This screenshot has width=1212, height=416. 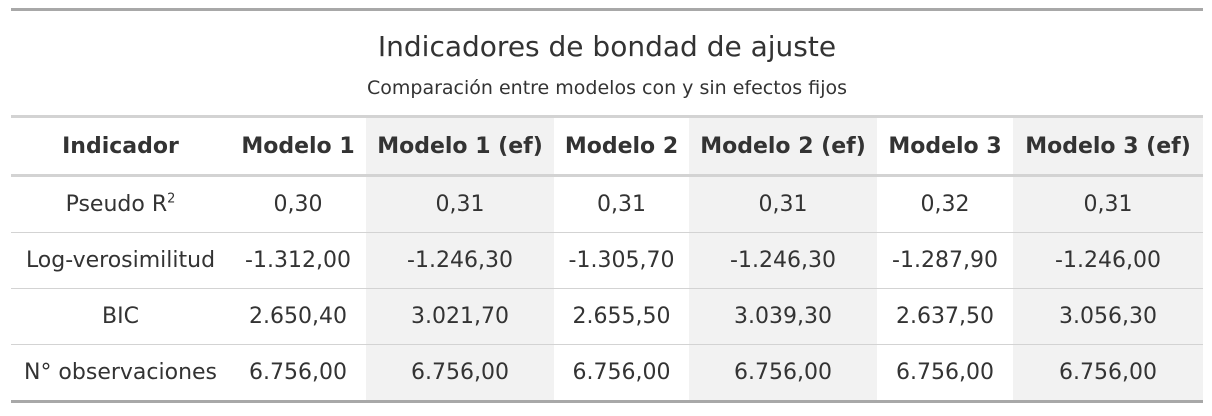 What do you see at coordinates (621, 147) in the screenshot?
I see `column-header-modelo-2: Modelo 2` at bounding box center [621, 147].